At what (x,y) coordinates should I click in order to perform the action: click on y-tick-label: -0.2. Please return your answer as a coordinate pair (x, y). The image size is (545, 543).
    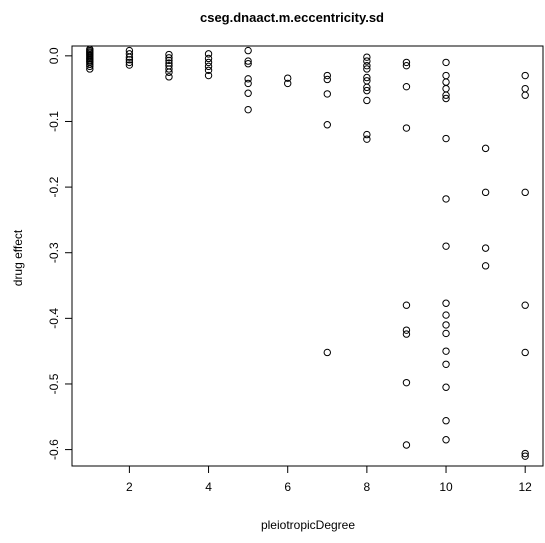
    Looking at the image, I should click on (54, 186).